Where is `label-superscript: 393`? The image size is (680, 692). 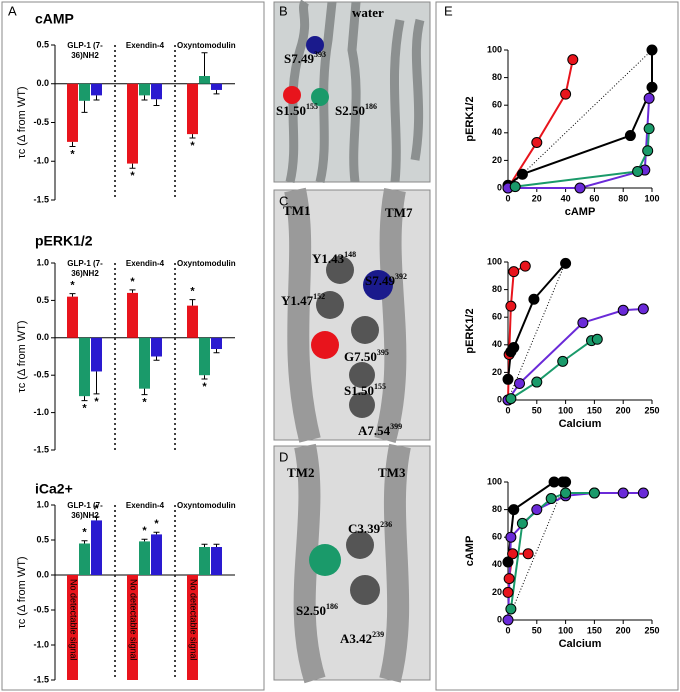
label-superscript: 393 is located at coordinates (320, 54).